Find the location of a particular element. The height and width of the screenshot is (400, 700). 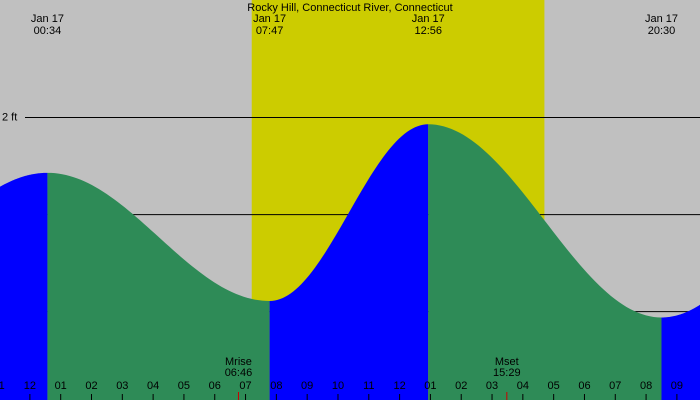

event-time: 20:30 is located at coordinates (662, 31).